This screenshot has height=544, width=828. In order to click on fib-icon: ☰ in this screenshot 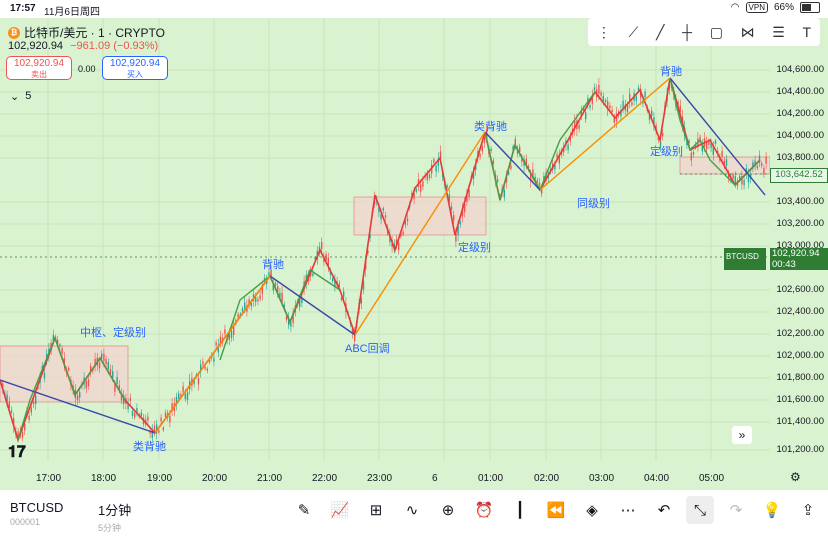, I will do `click(778, 31)`.